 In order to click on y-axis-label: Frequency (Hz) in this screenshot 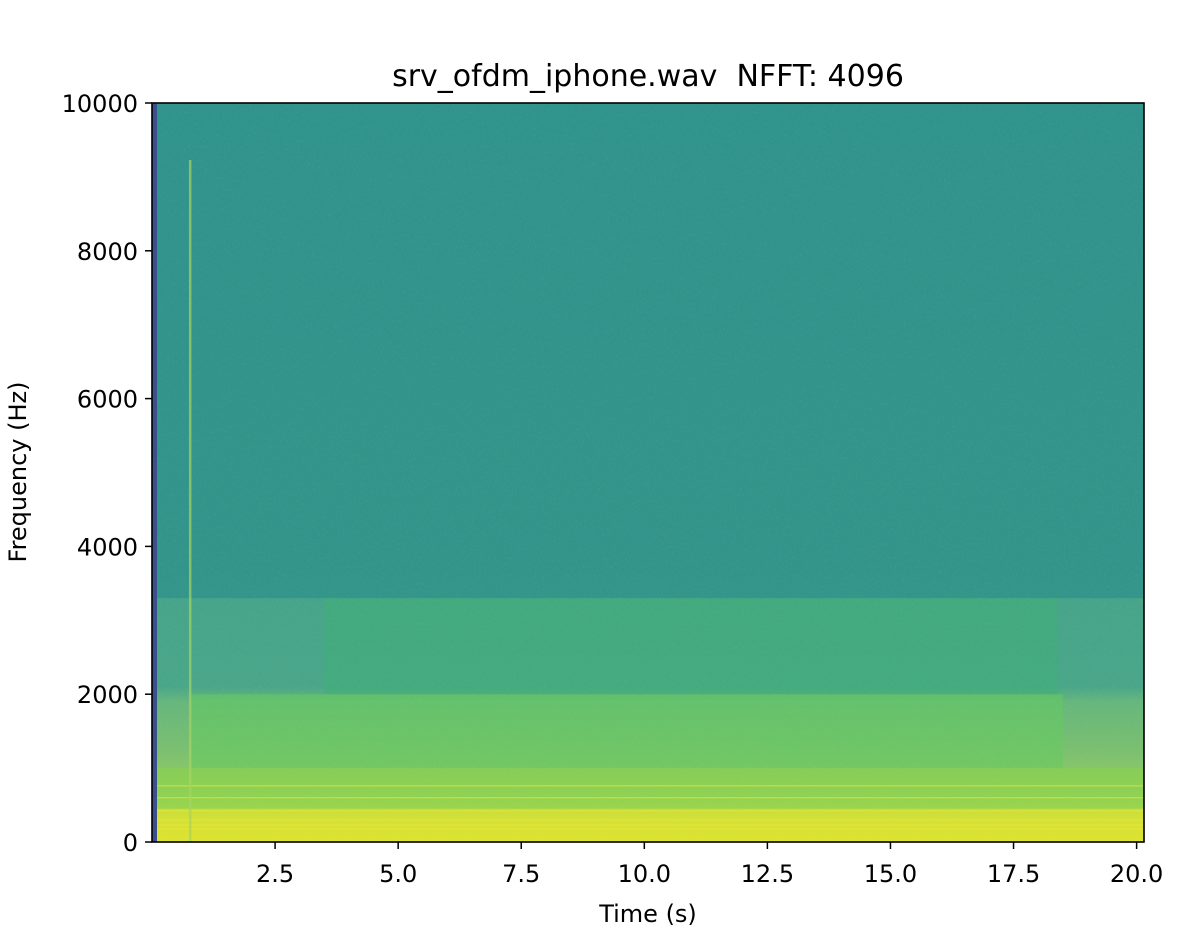, I will do `click(18, 472)`.